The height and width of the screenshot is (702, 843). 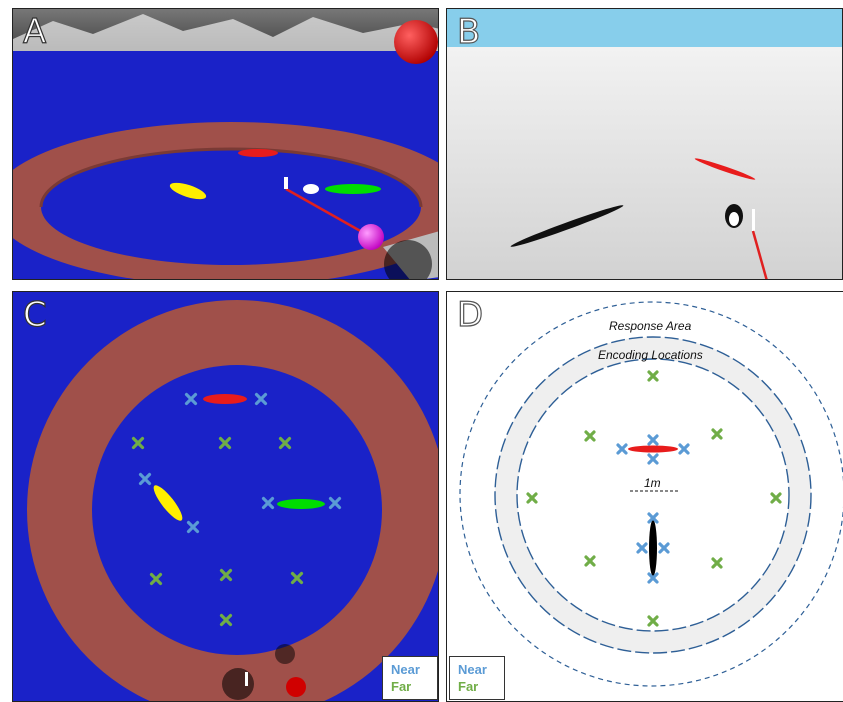 I want to click on sky, so click(x=644, y=28).